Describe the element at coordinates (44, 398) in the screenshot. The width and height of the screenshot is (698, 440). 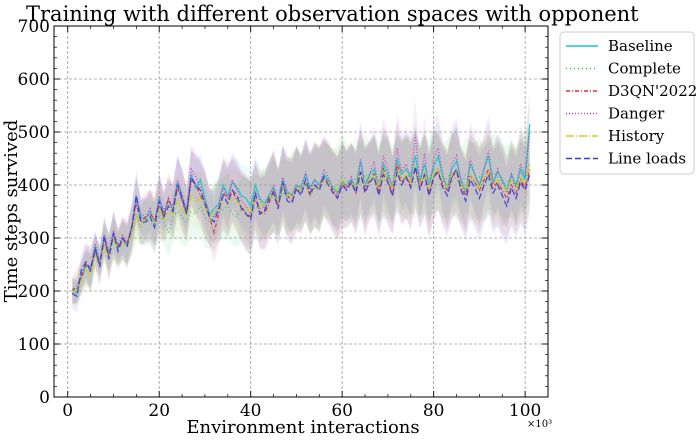
I see `y-tick-label: 0` at that location.